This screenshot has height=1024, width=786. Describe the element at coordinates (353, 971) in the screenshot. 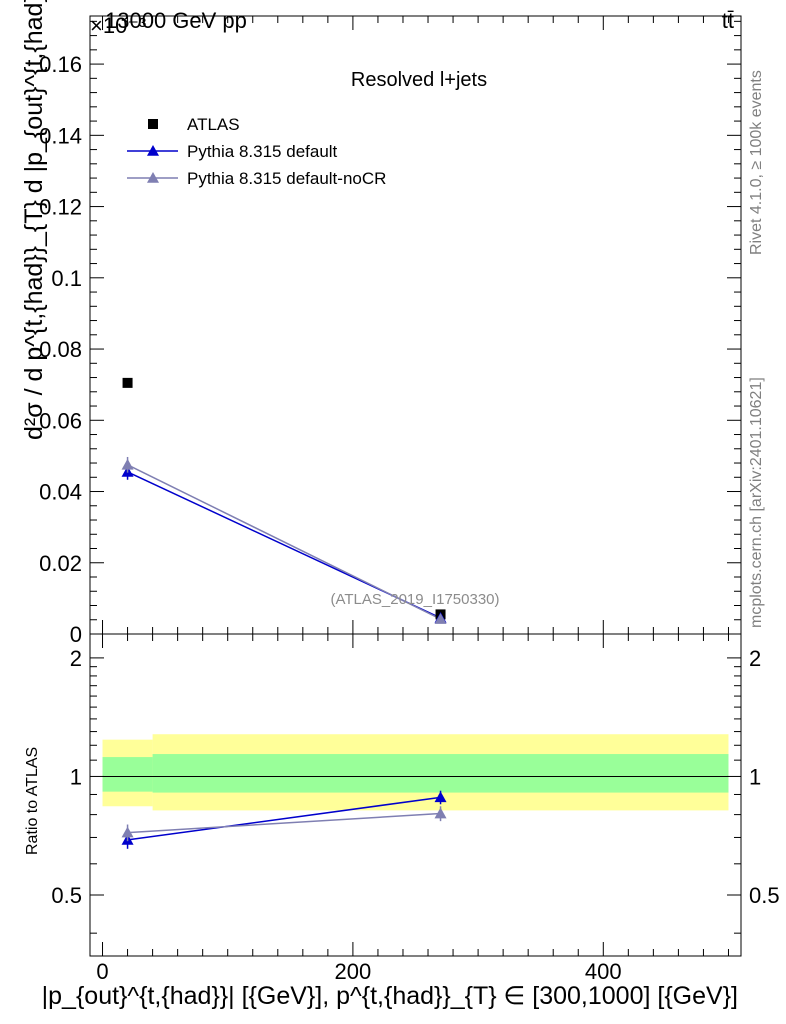

I see `x-tick-label: 200` at that location.